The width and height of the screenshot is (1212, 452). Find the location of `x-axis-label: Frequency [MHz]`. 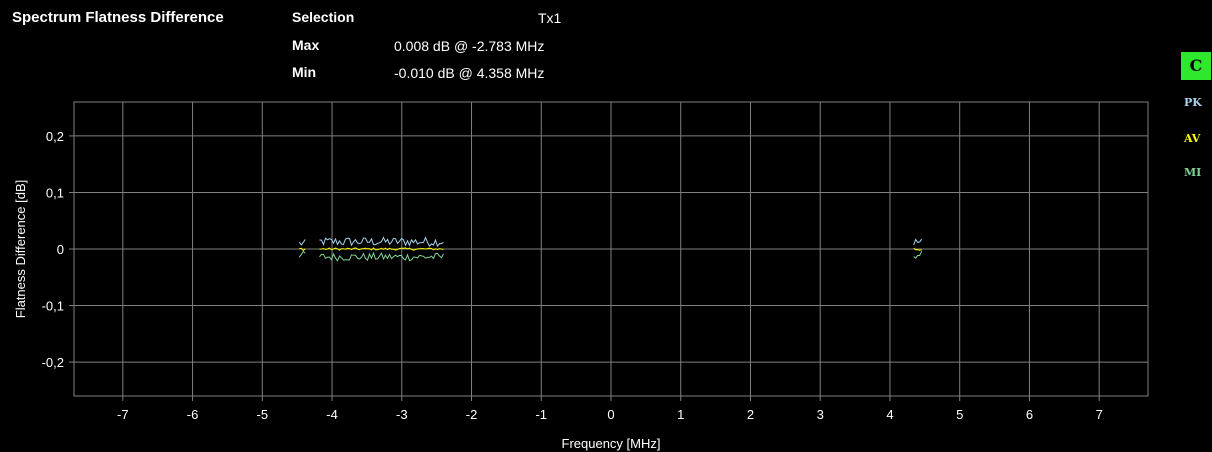

x-axis-label: Frequency [MHz] is located at coordinates (611, 443).